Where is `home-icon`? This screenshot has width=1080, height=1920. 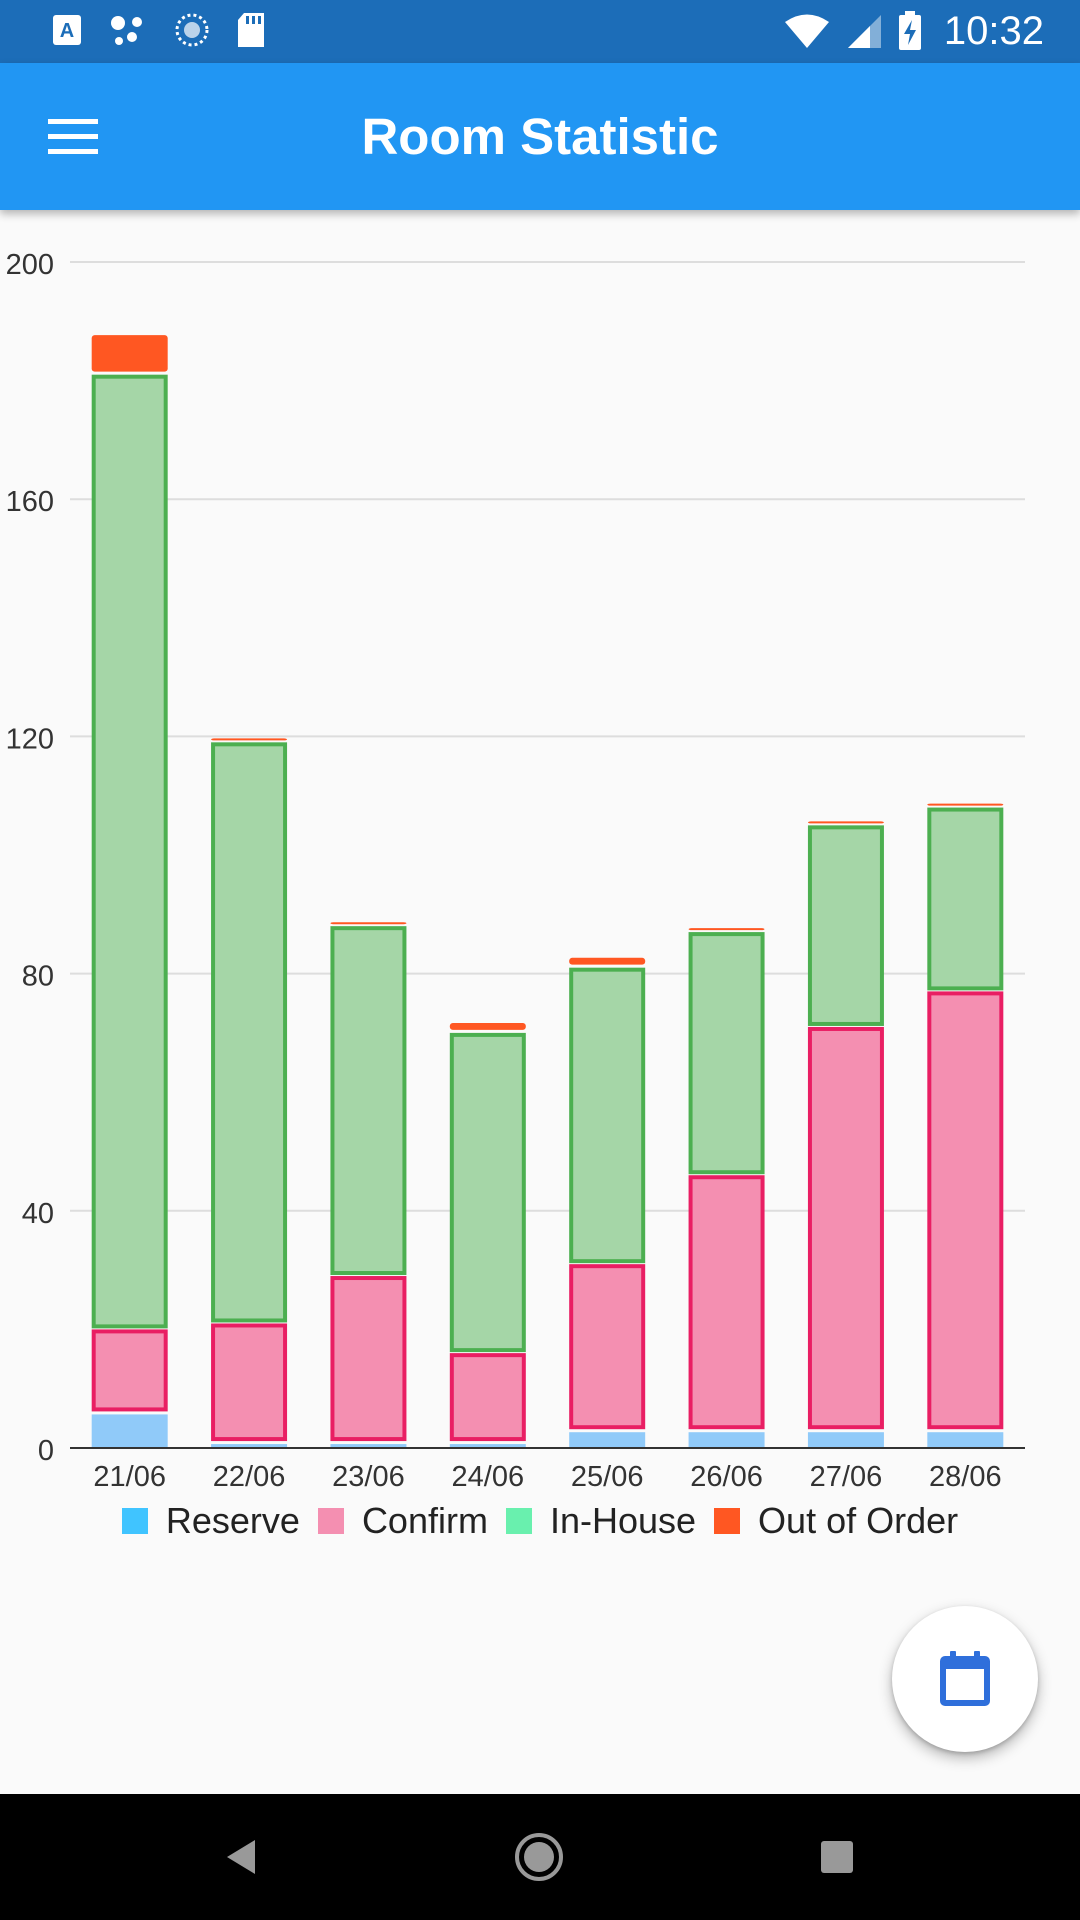 home-icon is located at coordinates (539, 1857).